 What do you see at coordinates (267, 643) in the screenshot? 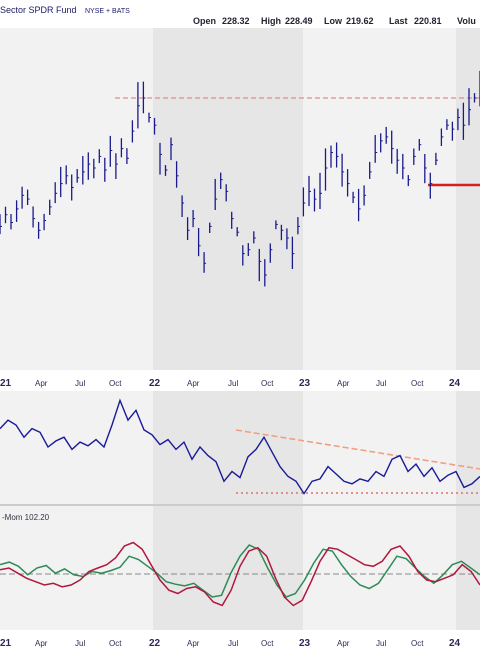
I see `x-tick-bottom-oct-22: Oct` at bounding box center [267, 643].